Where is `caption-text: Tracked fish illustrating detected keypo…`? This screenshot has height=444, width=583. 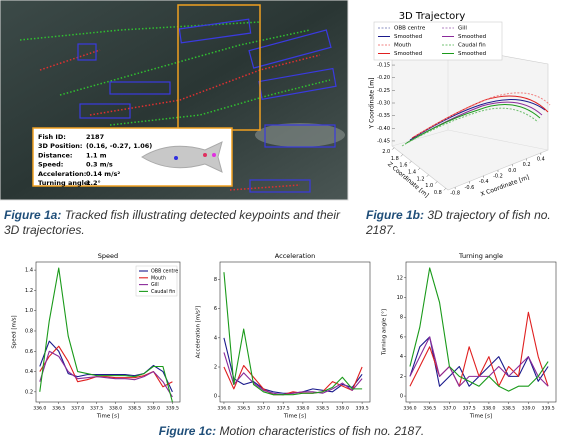
caption-text: Tracked fish illustrating detected keypo… is located at coordinates (172, 222).